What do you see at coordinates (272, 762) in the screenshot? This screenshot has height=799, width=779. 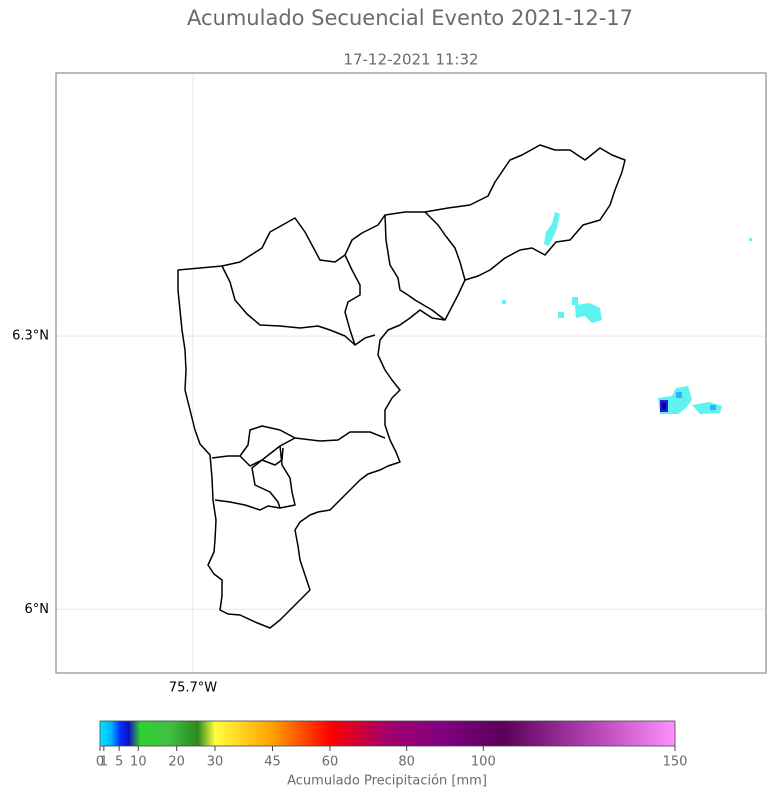 I see `colorbar-tick-label: 45` at bounding box center [272, 762].